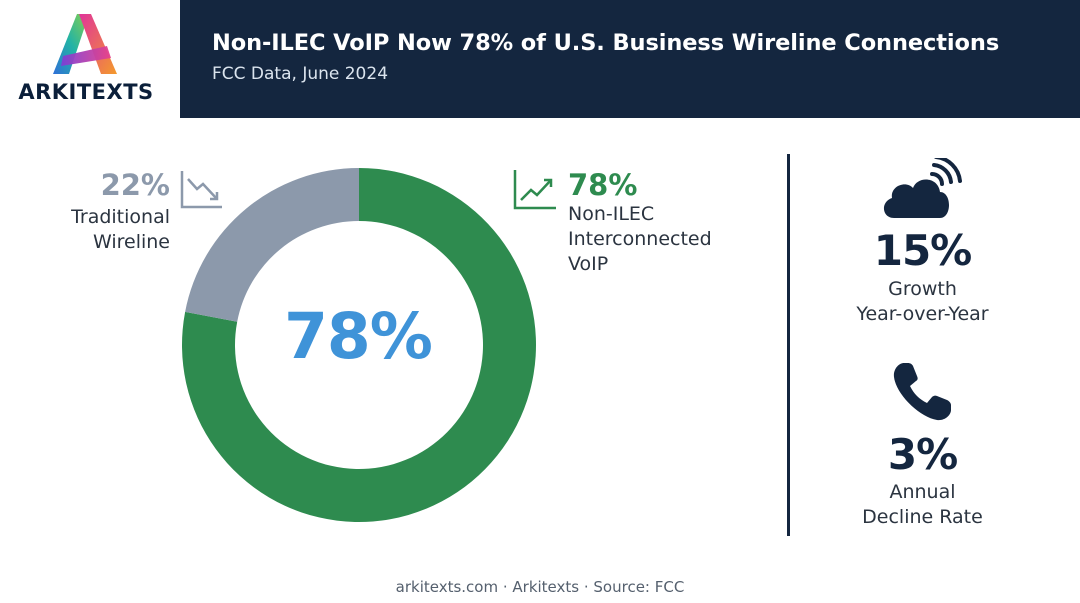  Describe the element at coordinates (272, 245) in the screenshot. I see `donut-slice-traditional` at that location.